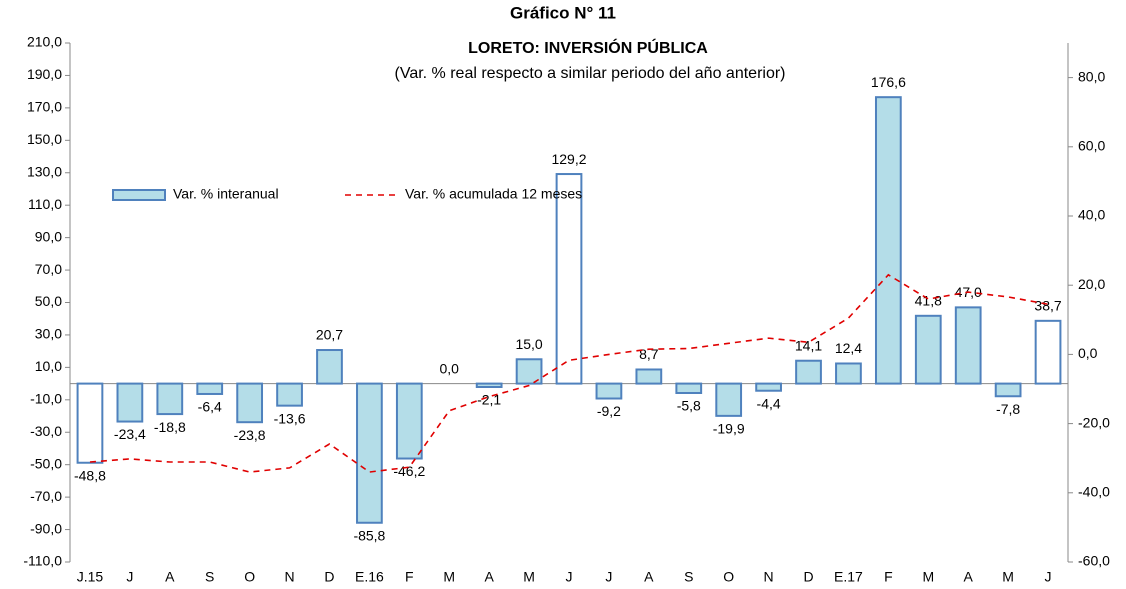 The height and width of the screenshot is (589, 1126). Describe the element at coordinates (928, 301) in the screenshot. I see `data-label: 41,8` at that location.